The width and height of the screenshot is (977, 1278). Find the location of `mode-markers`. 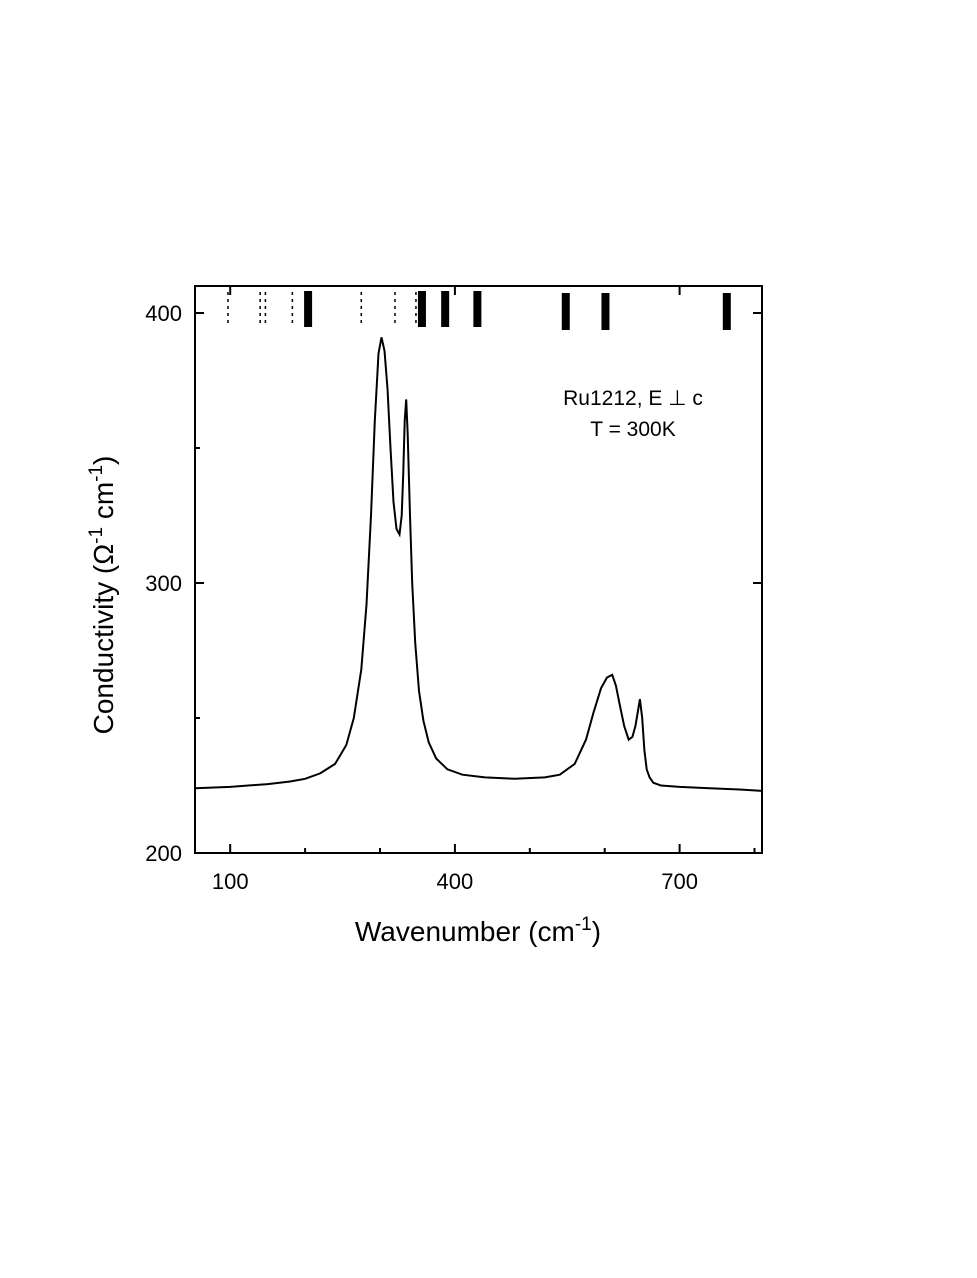

mode-markers is located at coordinates (479, 310).